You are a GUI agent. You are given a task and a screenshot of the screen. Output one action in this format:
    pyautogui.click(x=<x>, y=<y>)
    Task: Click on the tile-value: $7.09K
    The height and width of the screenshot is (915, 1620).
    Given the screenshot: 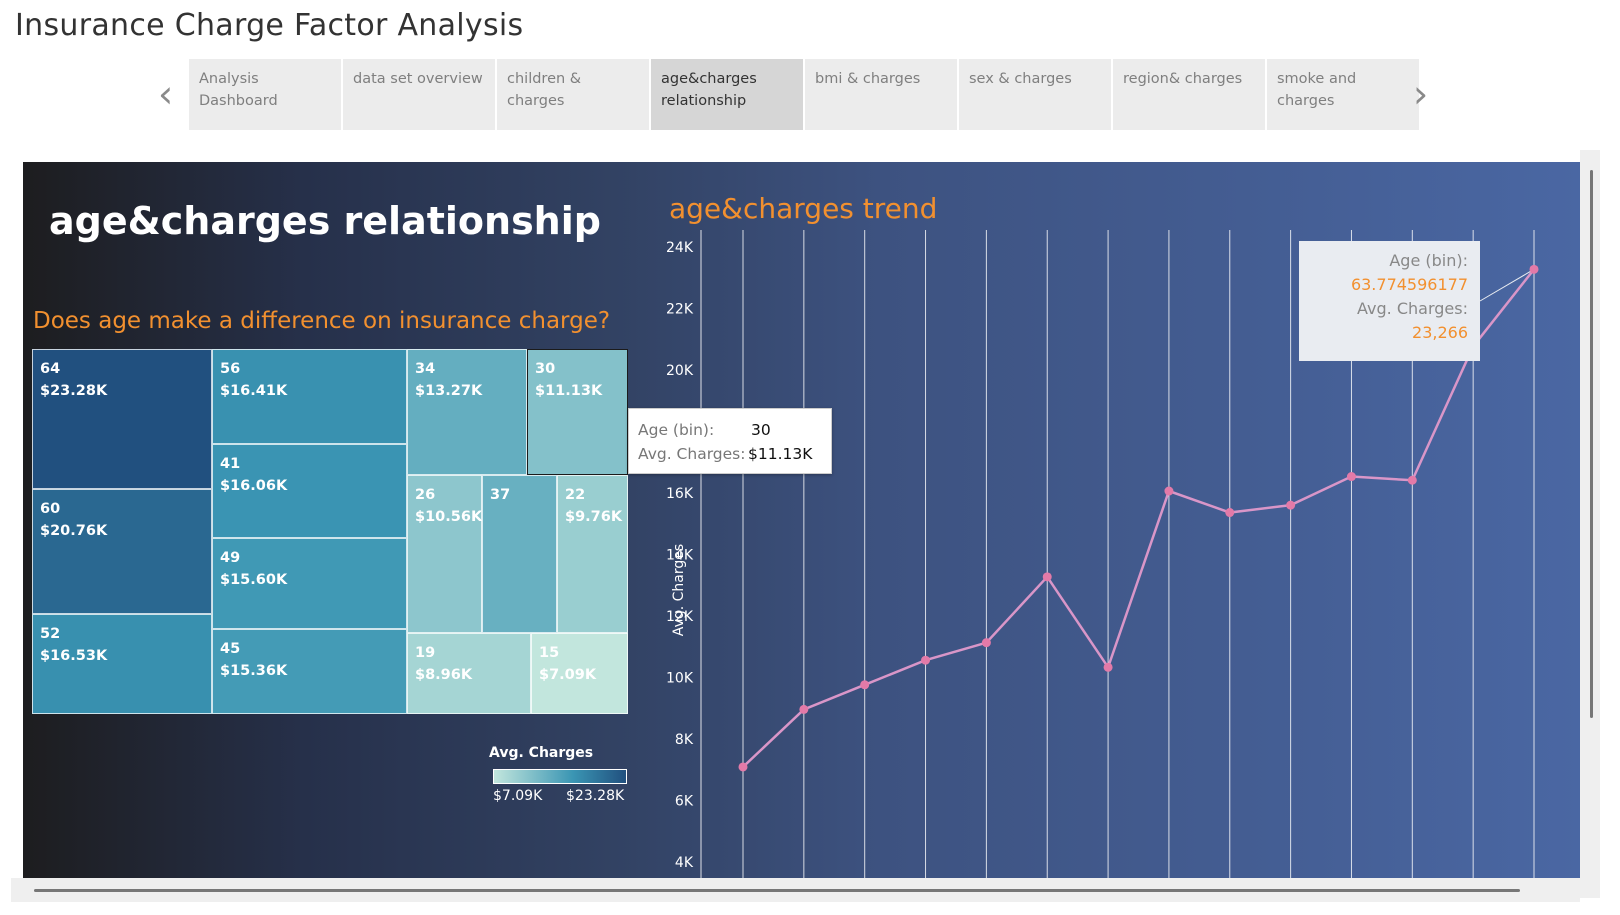 What is the action you would take?
    pyautogui.click(x=568, y=675)
    